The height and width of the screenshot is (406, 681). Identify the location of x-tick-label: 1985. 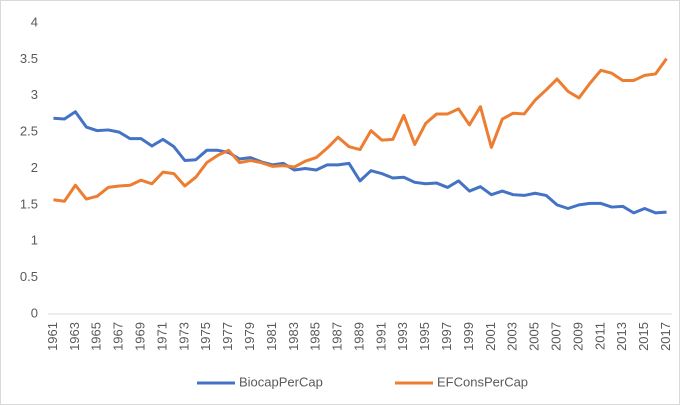
(315, 336).